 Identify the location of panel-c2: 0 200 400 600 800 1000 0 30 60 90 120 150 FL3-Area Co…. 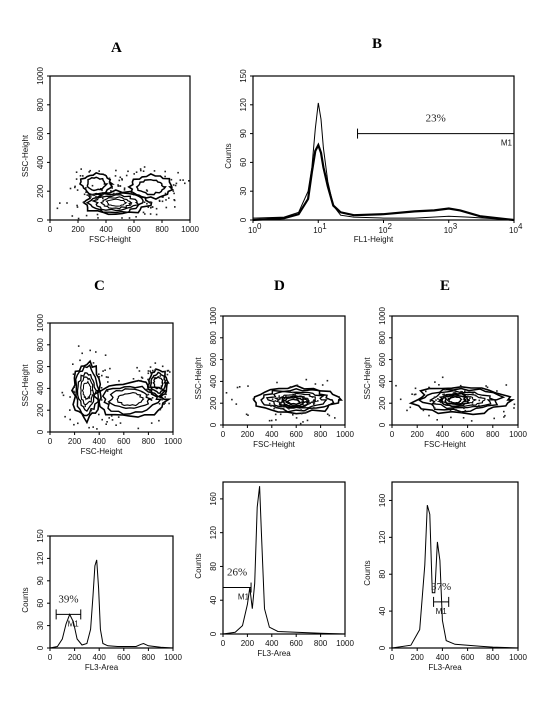
(101, 600).